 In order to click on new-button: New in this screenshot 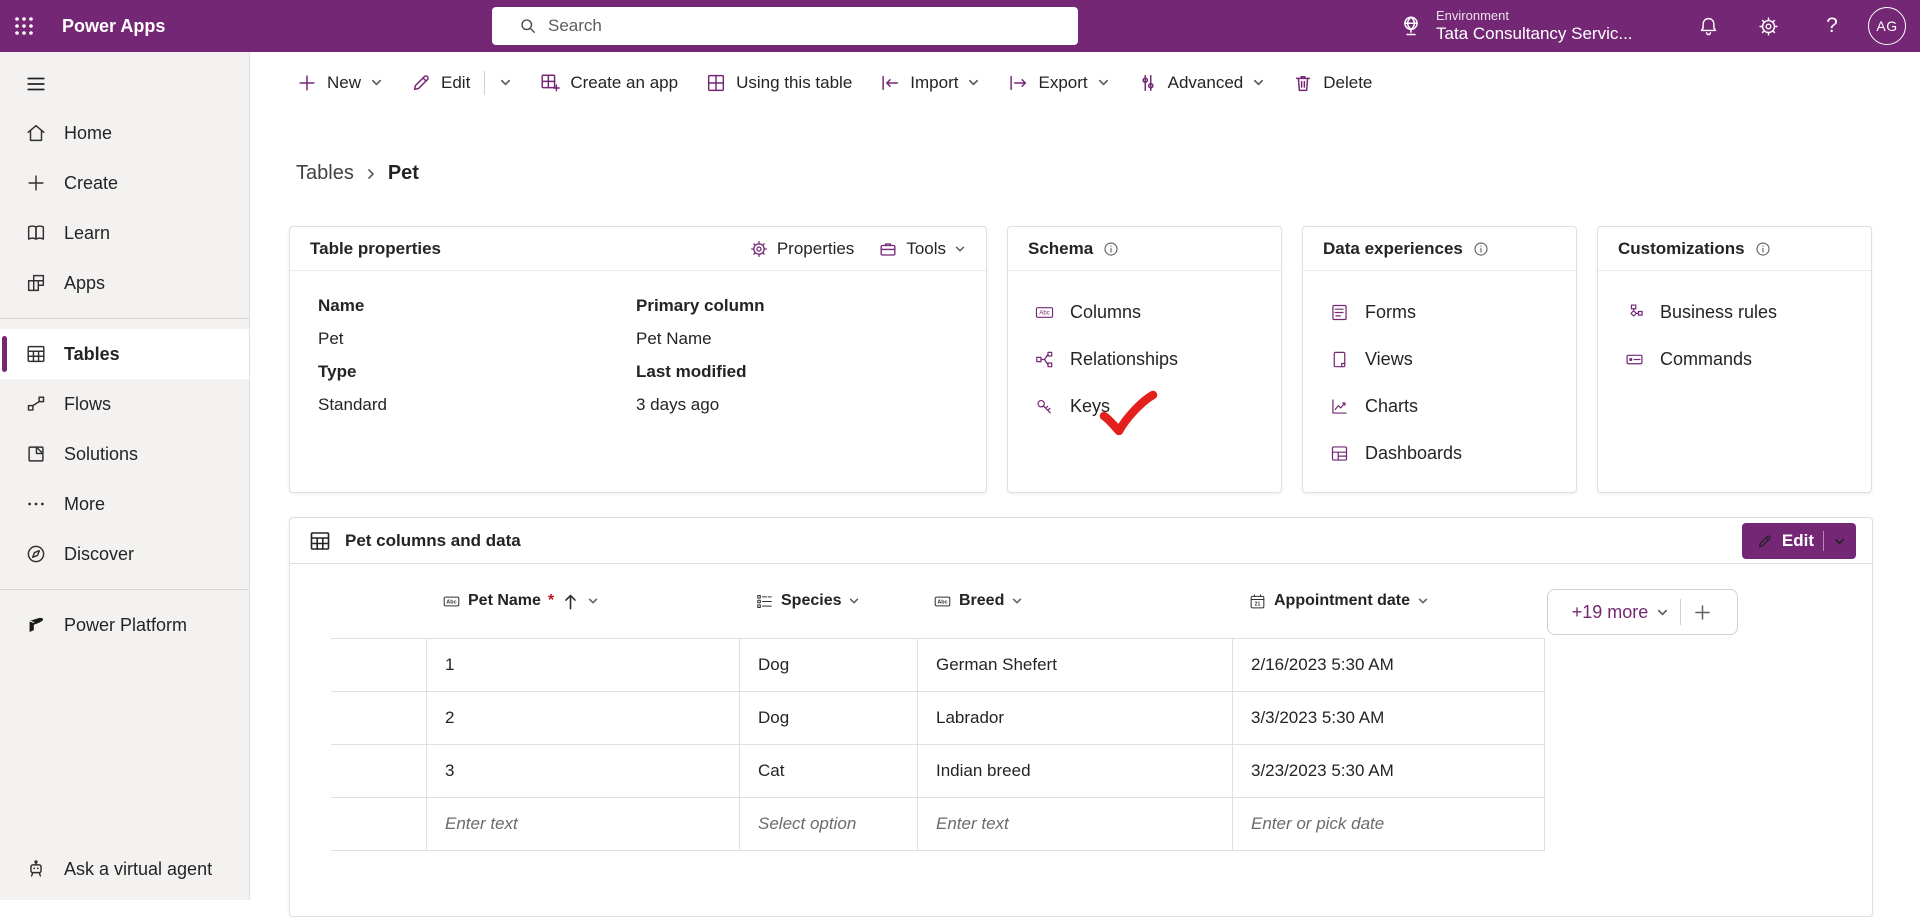, I will do `click(339, 83)`.